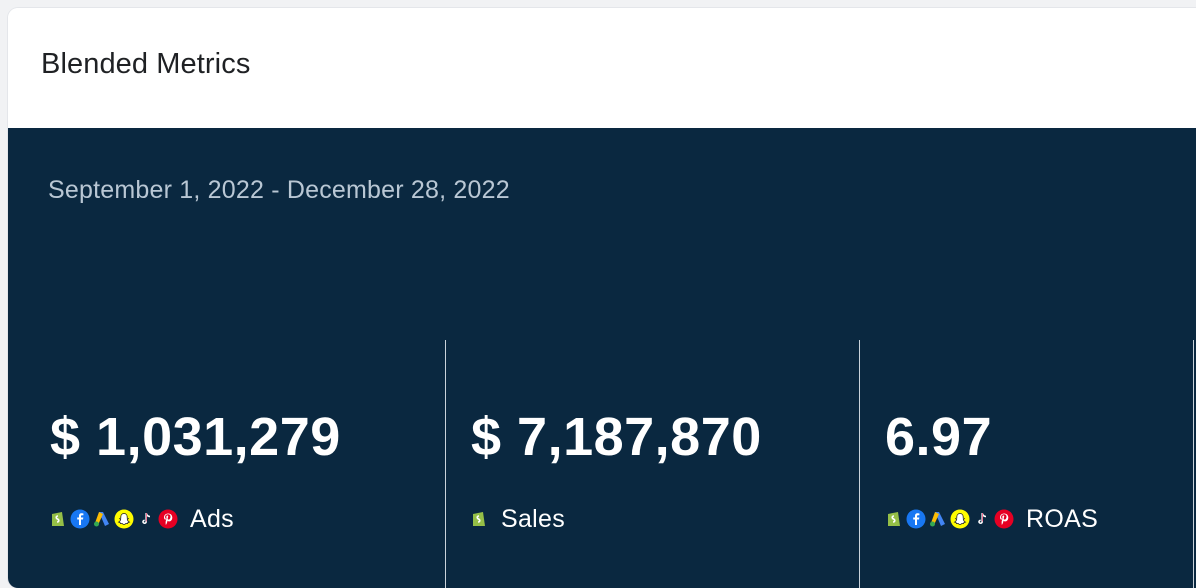  I want to click on metric-sales: $ 7,187,870 Sales, so click(652, 464).